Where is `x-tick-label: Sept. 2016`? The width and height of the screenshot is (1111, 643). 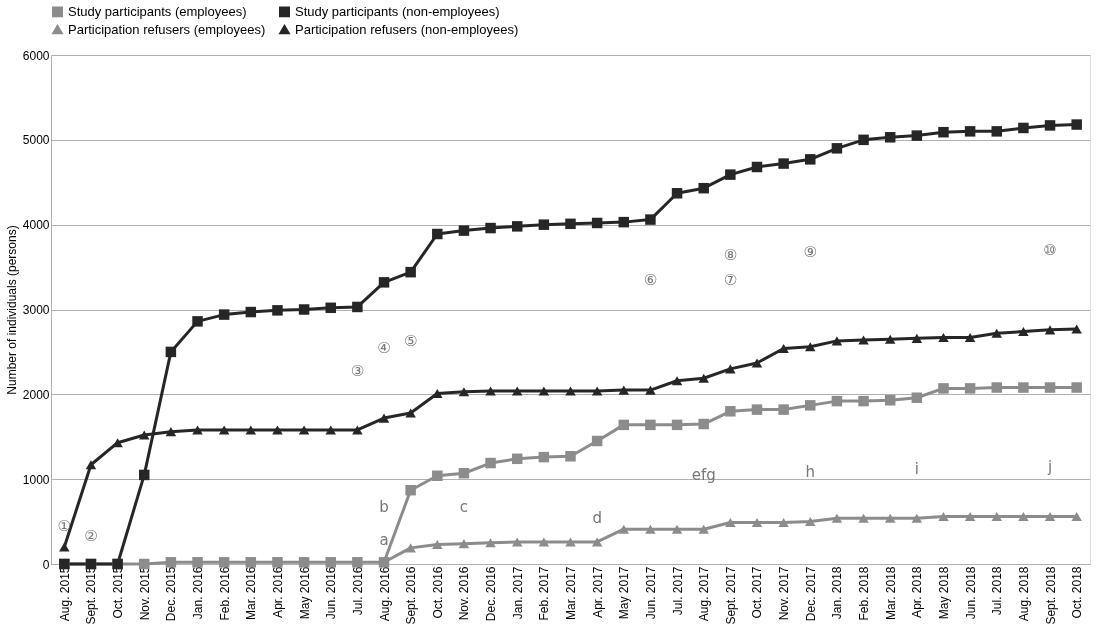 x-tick-label: Sept. 2016 is located at coordinates (411, 595).